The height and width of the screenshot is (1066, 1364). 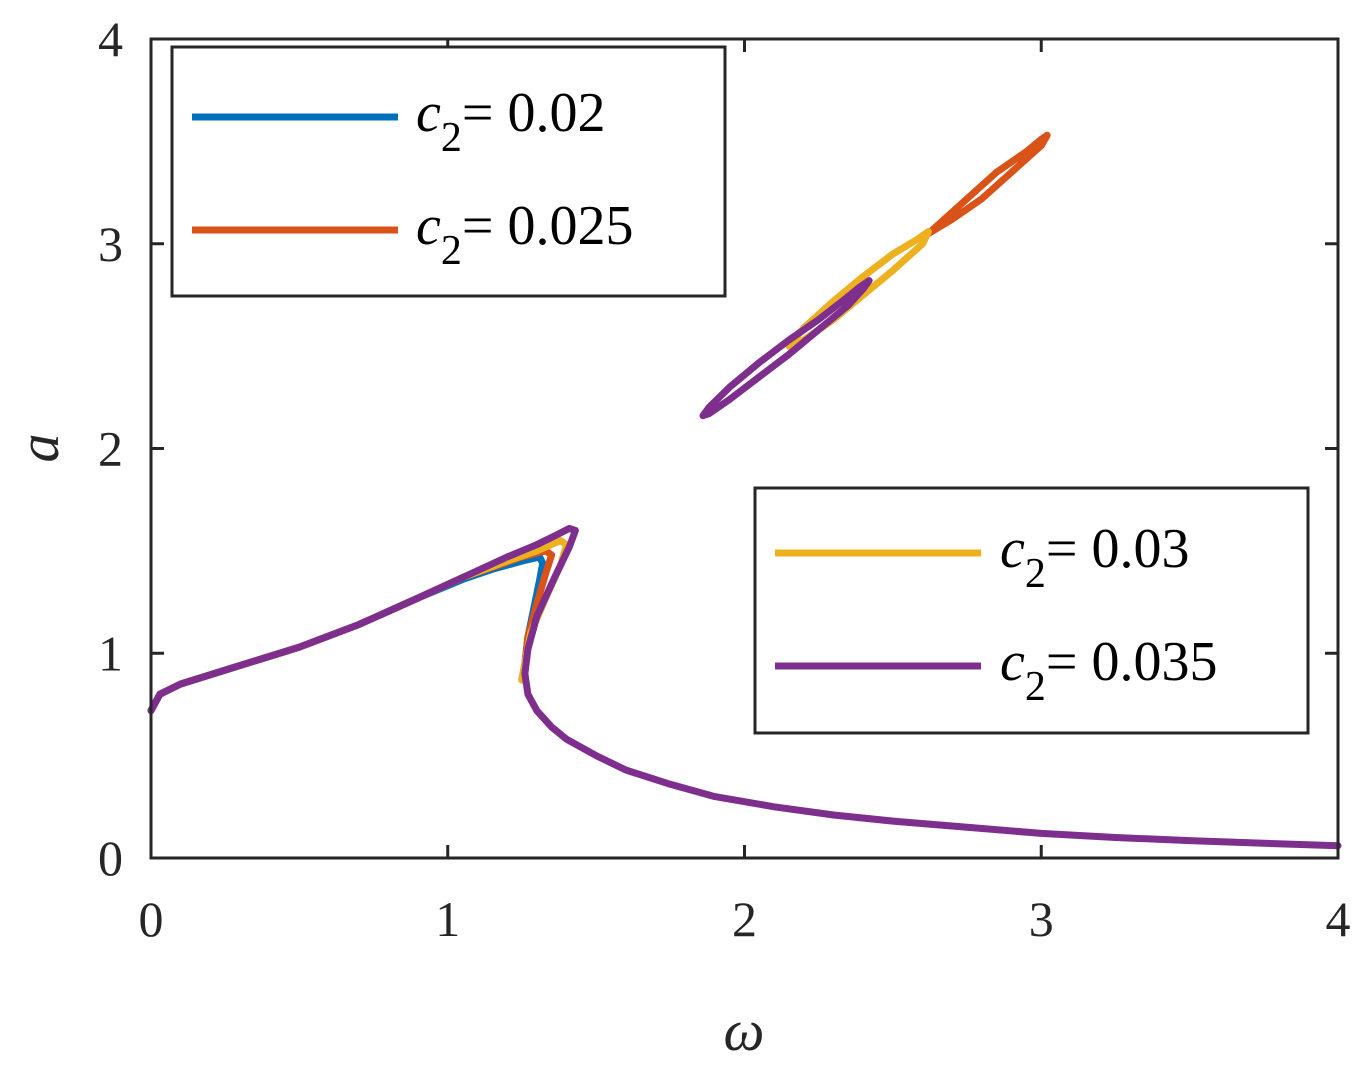 What do you see at coordinates (151, 919) in the screenshot?
I see `x-tick-label: 0` at bounding box center [151, 919].